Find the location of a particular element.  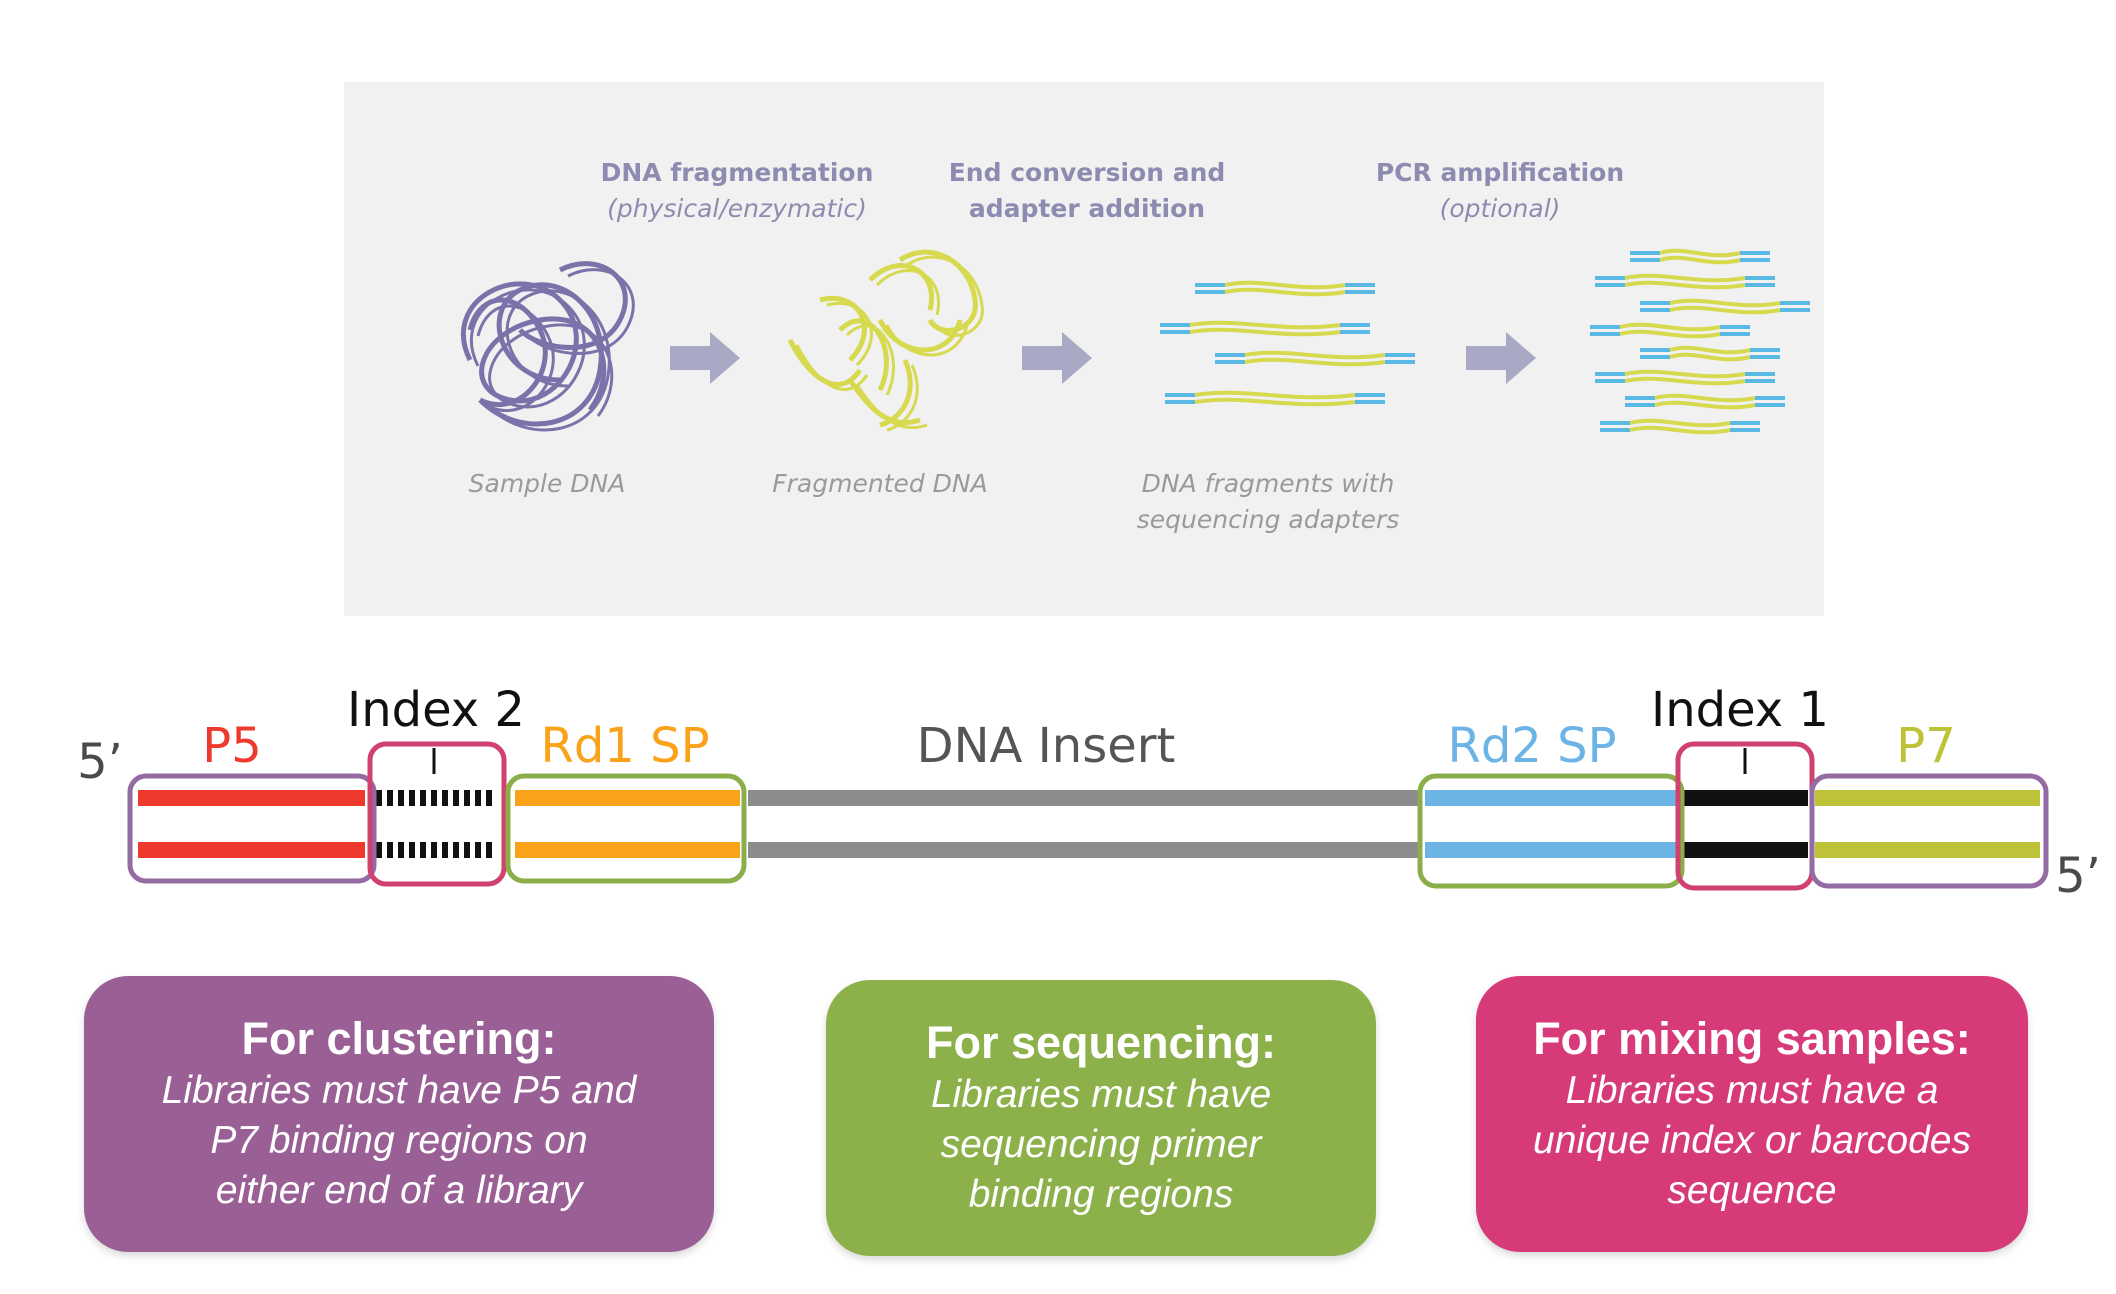

step-adapter-title: End conversion and adapter addition is located at coordinates (1087, 191).